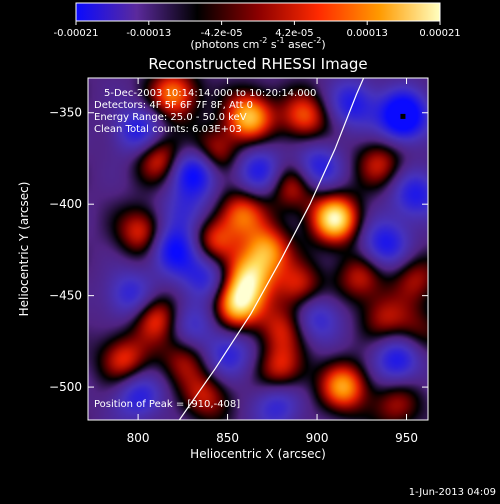 Image resolution: width=500 pixels, height=504 pixels. What do you see at coordinates (148, 33) in the screenshot?
I see `colorbar-tick-label: -0.00013` at bounding box center [148, 33].